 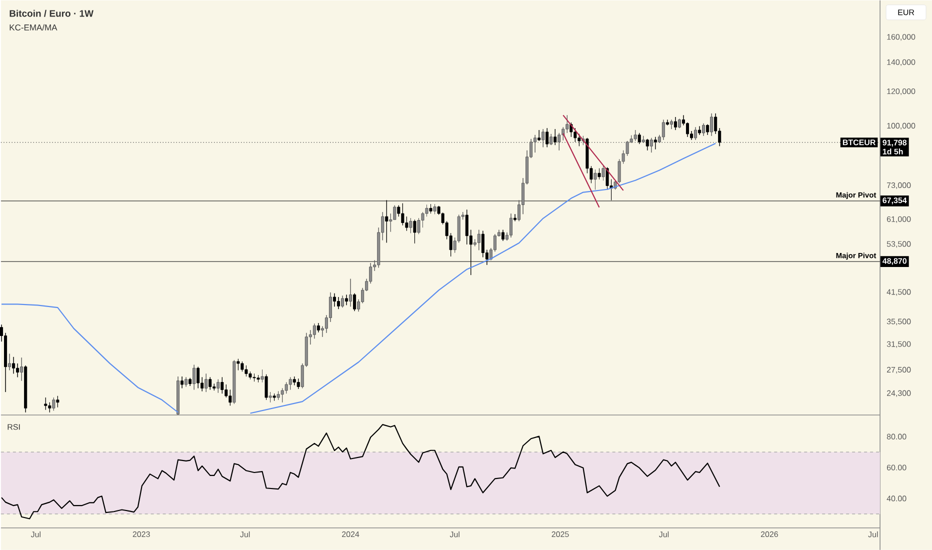 What do you see at coordinates (360, 472) in the screenshot?
I see `line-series` at bounding box center [360, 472].